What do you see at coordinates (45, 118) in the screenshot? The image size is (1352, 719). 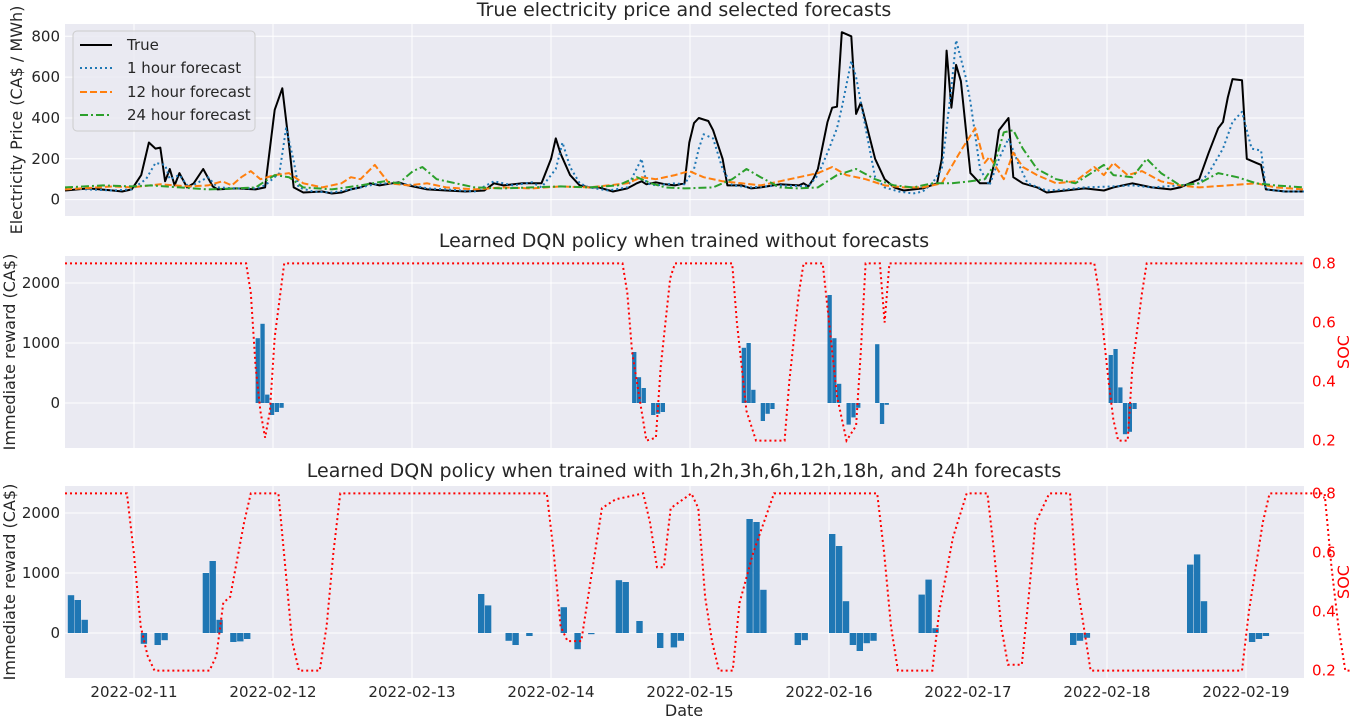 I see `ytick-p1-400: 400` at bounding box center [45, 118].